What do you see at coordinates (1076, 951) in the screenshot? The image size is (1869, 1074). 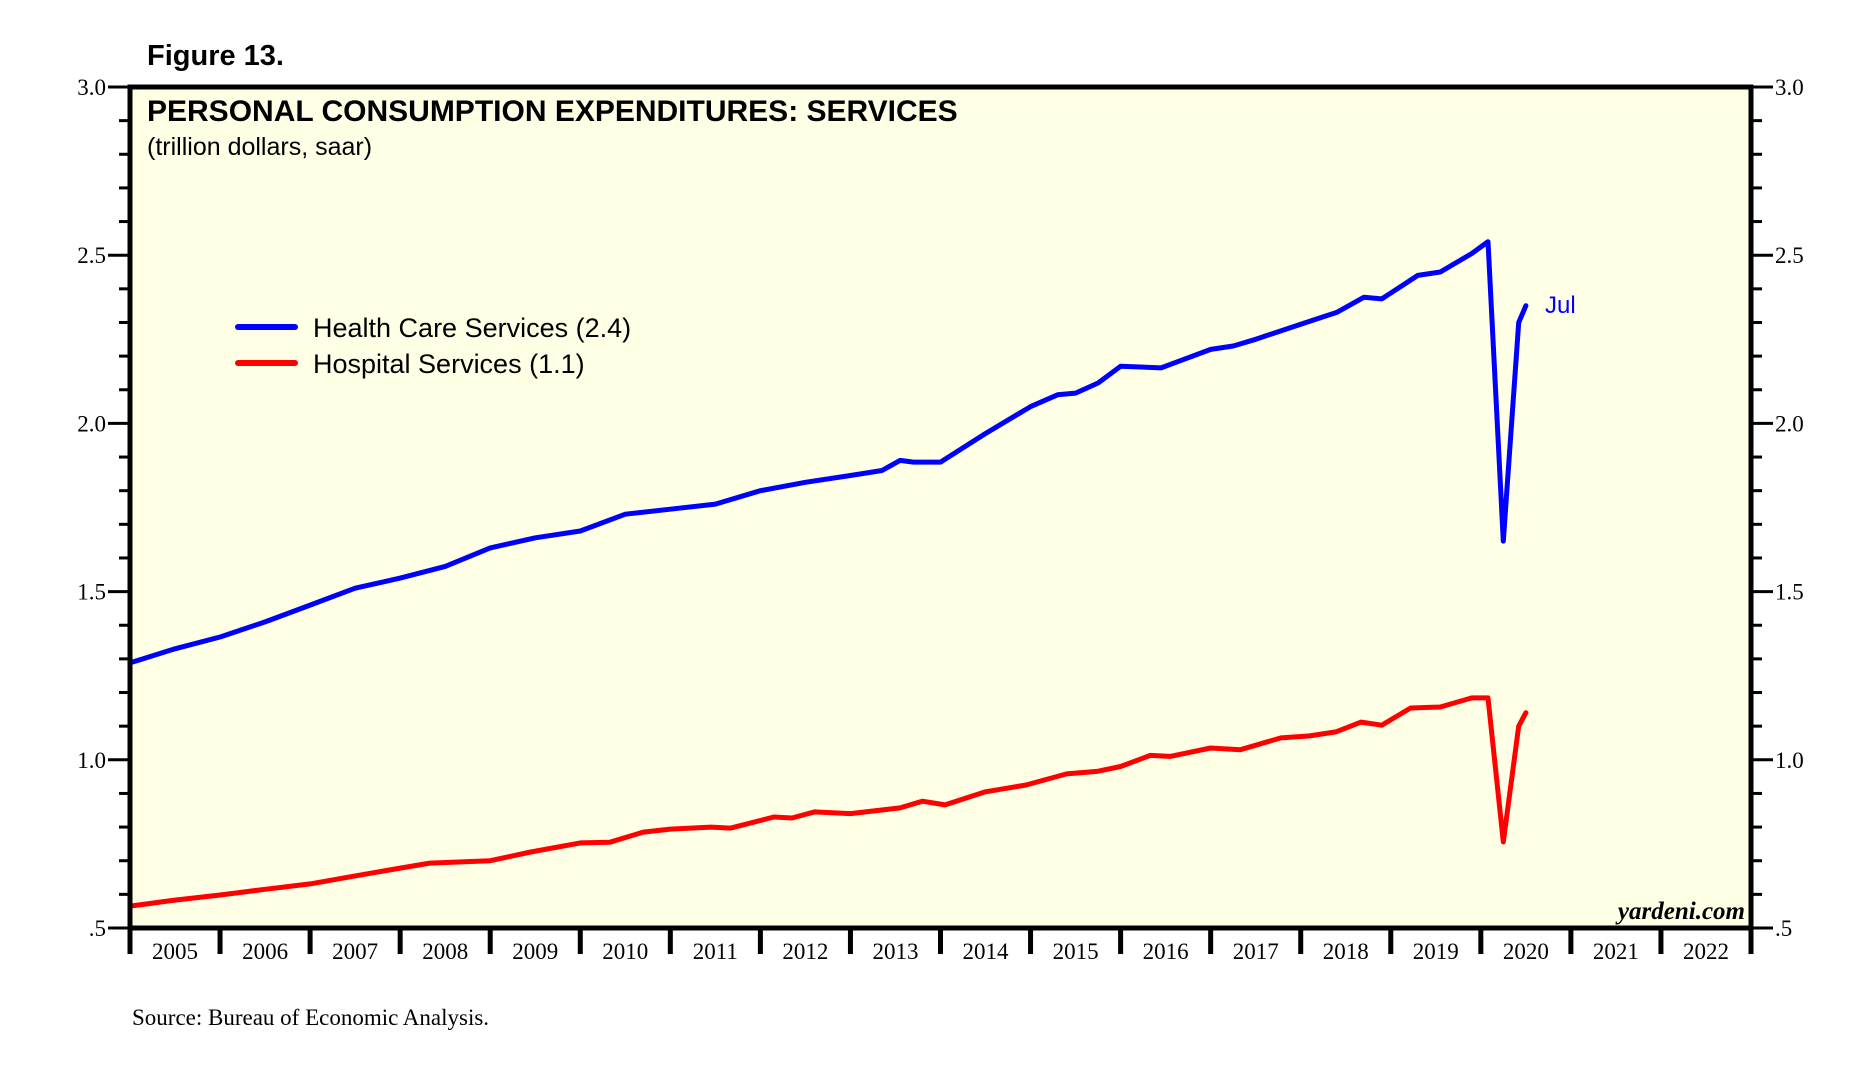 I see `x-tick-label: 2015` at bounding box center [1076, 951].